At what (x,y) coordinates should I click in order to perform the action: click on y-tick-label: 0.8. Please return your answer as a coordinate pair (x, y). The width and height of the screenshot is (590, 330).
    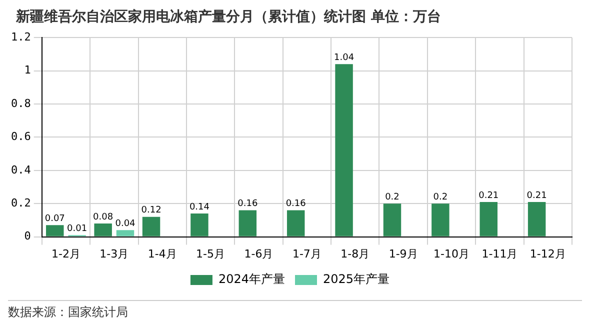
    Looking at the image, I should click on (20, 103).